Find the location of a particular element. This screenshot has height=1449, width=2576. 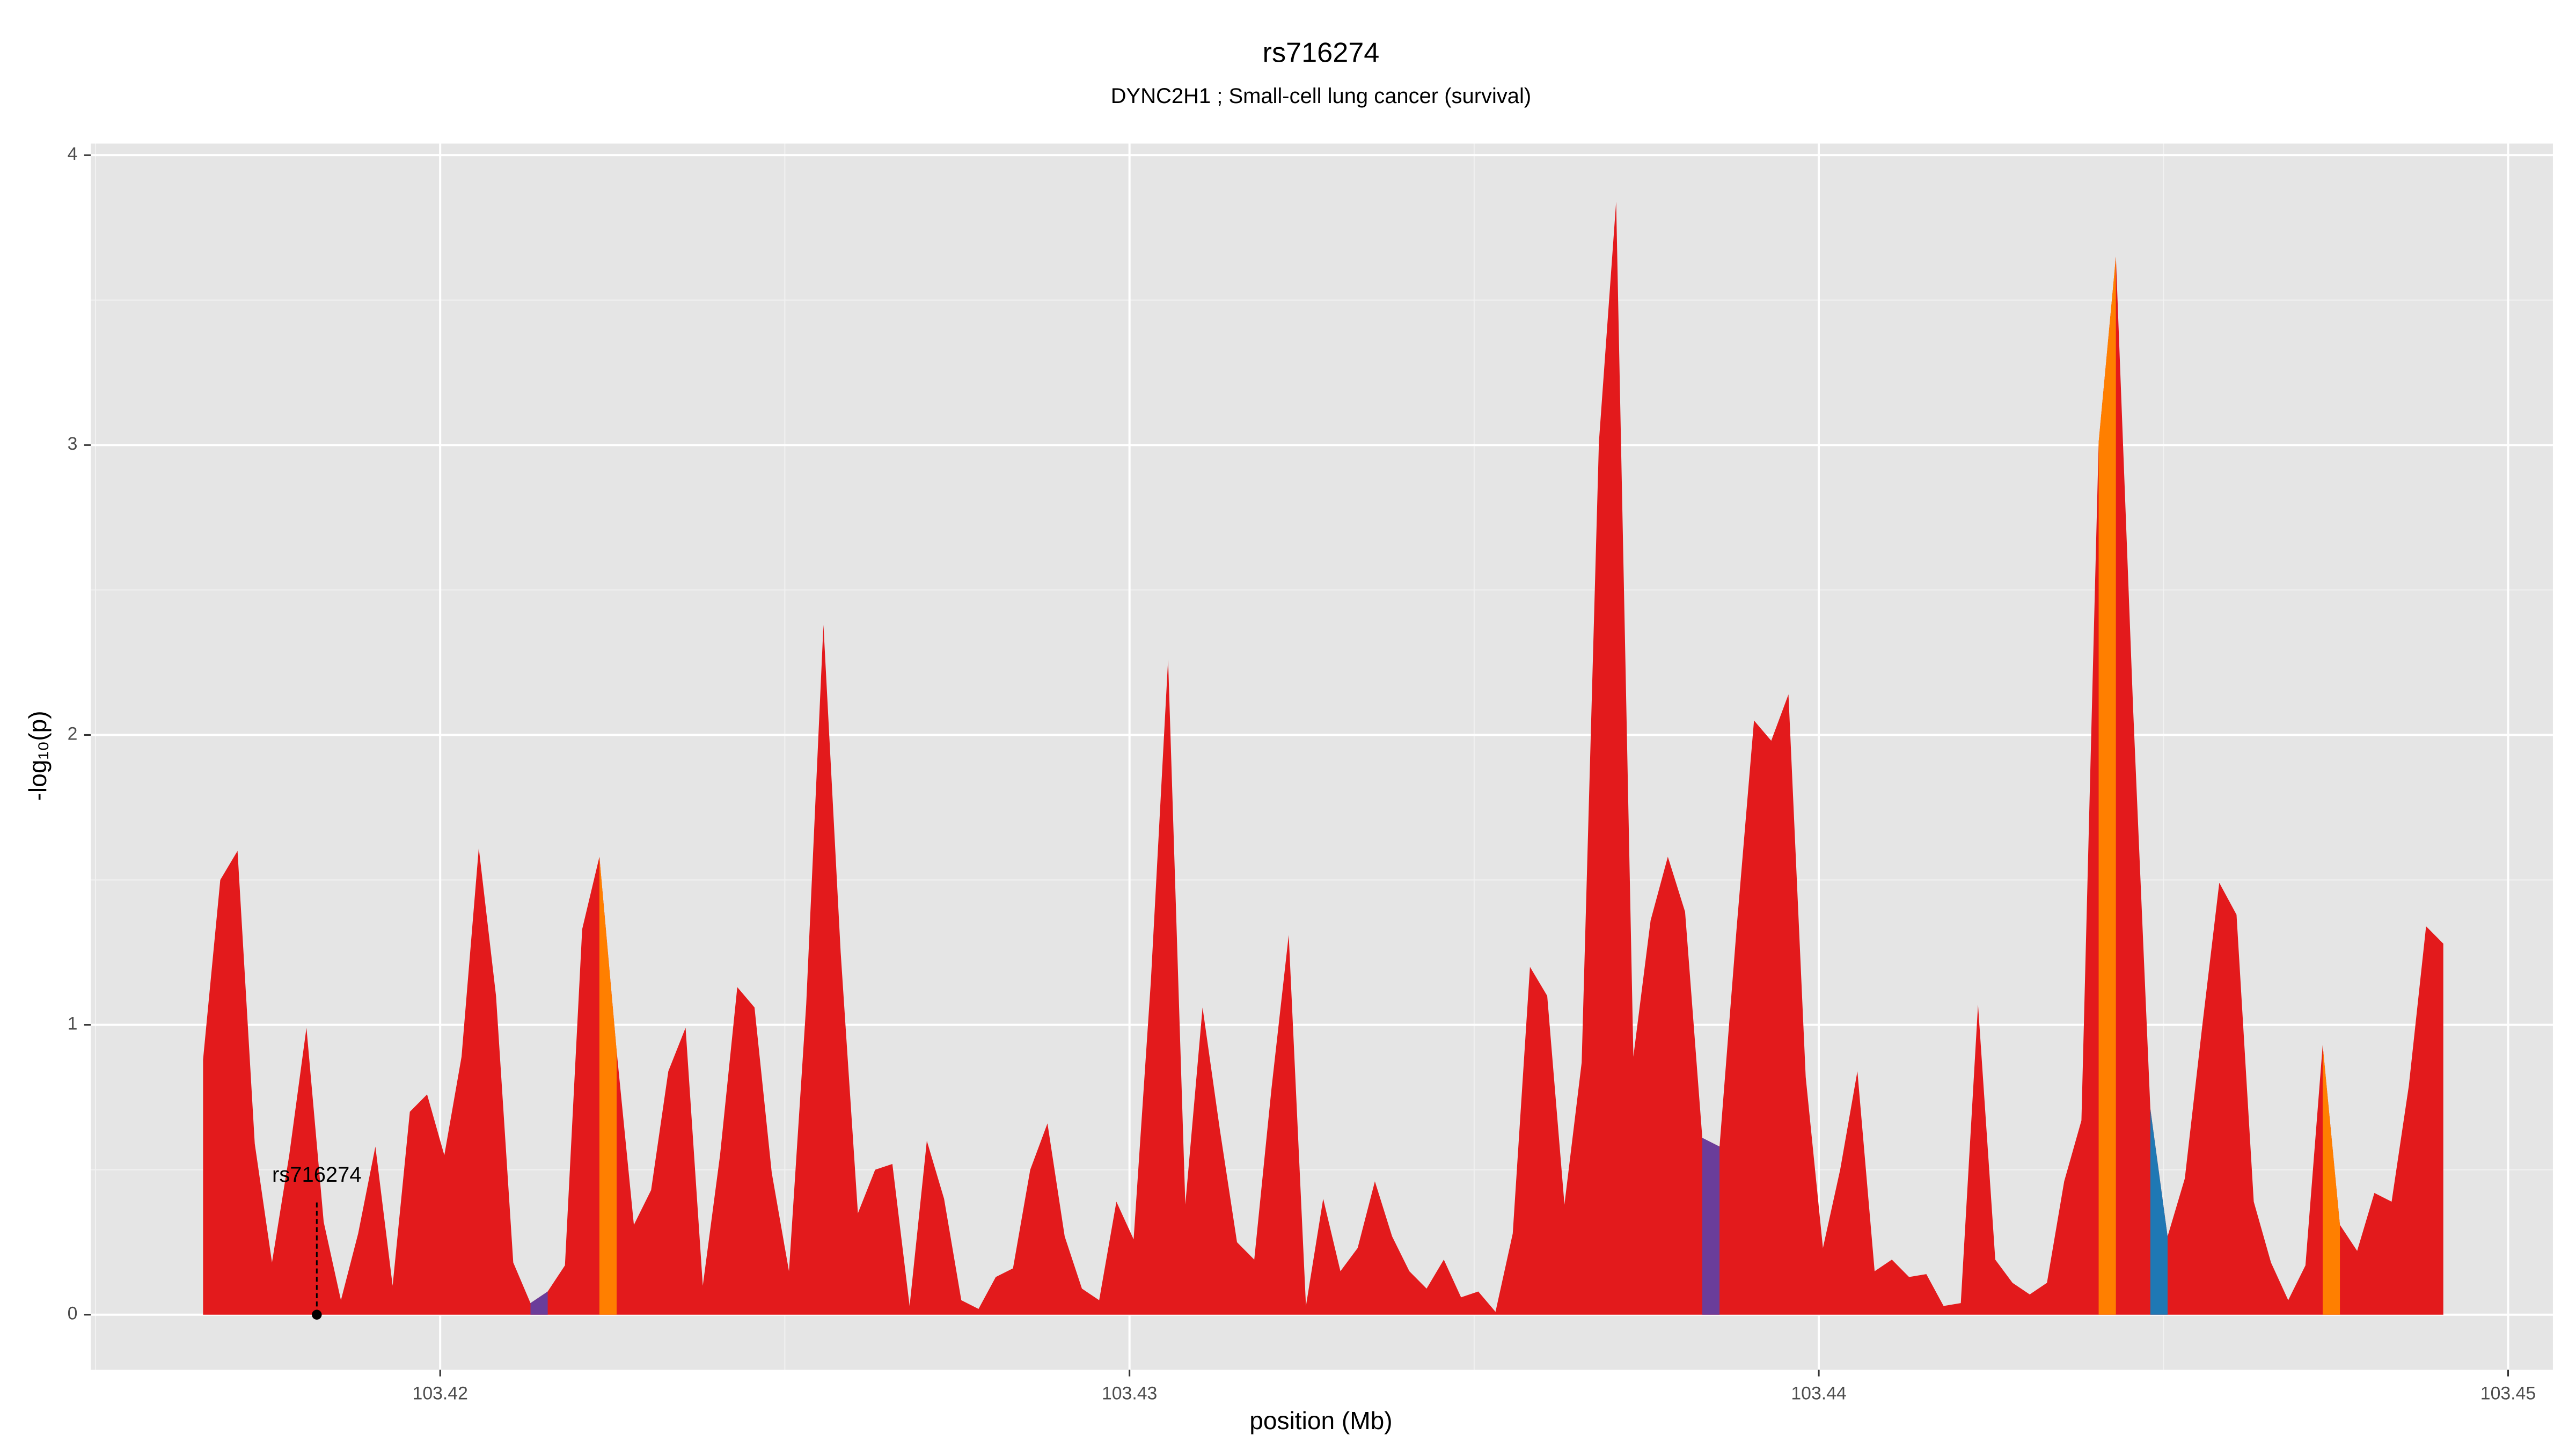

annotation-point is located at coordinates (317, 1314).